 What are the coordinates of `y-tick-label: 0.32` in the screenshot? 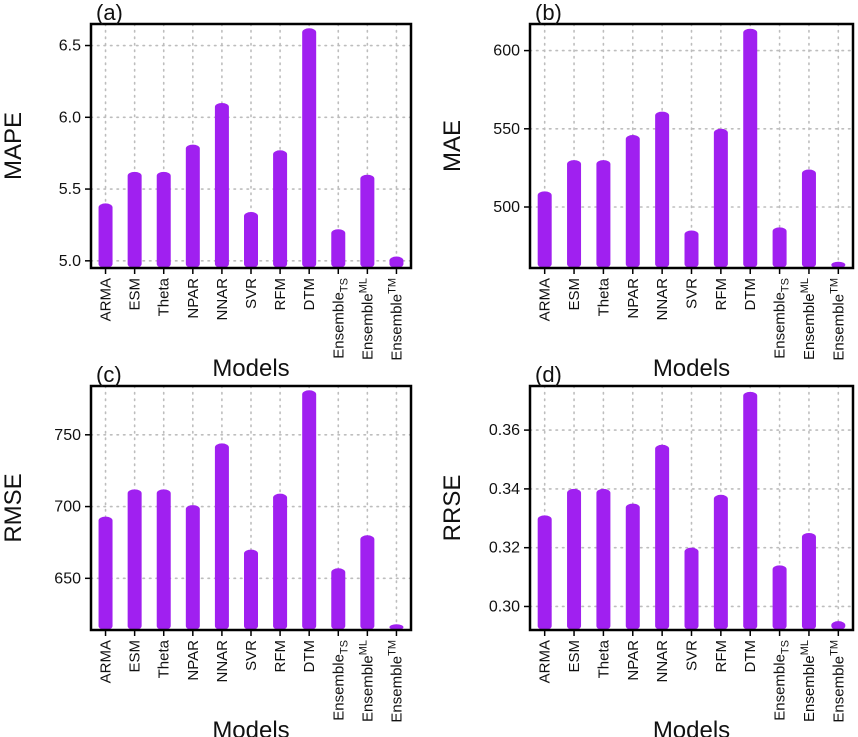 It's located at (504, 548).